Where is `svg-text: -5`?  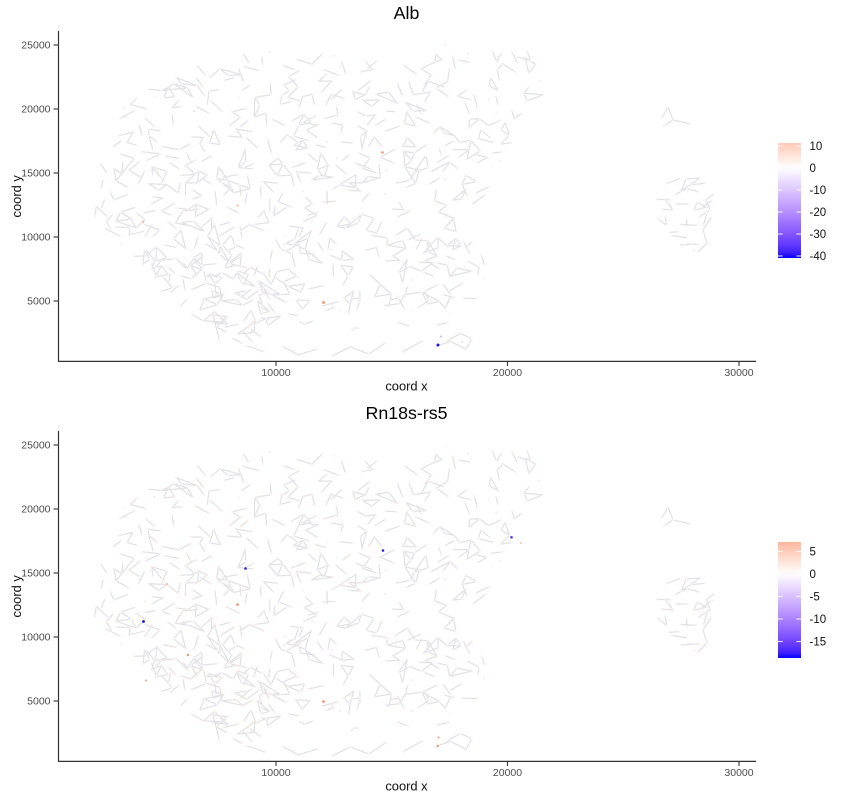
svg-text: -5 is located at coordinates (815, 598).